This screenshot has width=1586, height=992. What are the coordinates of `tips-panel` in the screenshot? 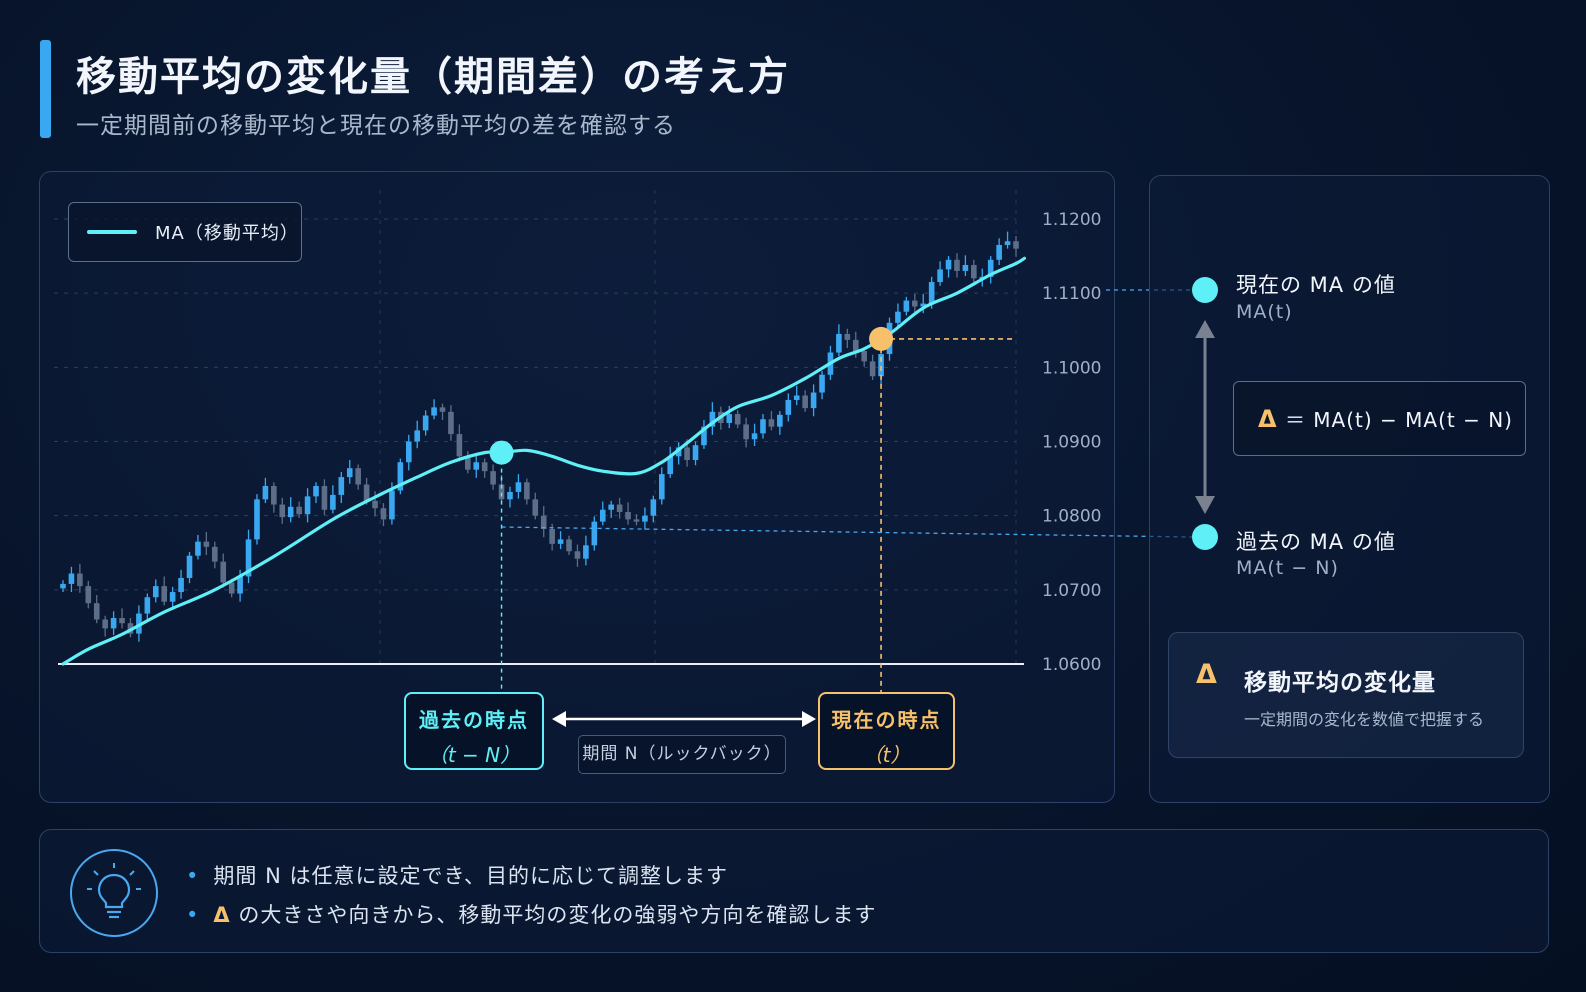 It's located at (794, 891).